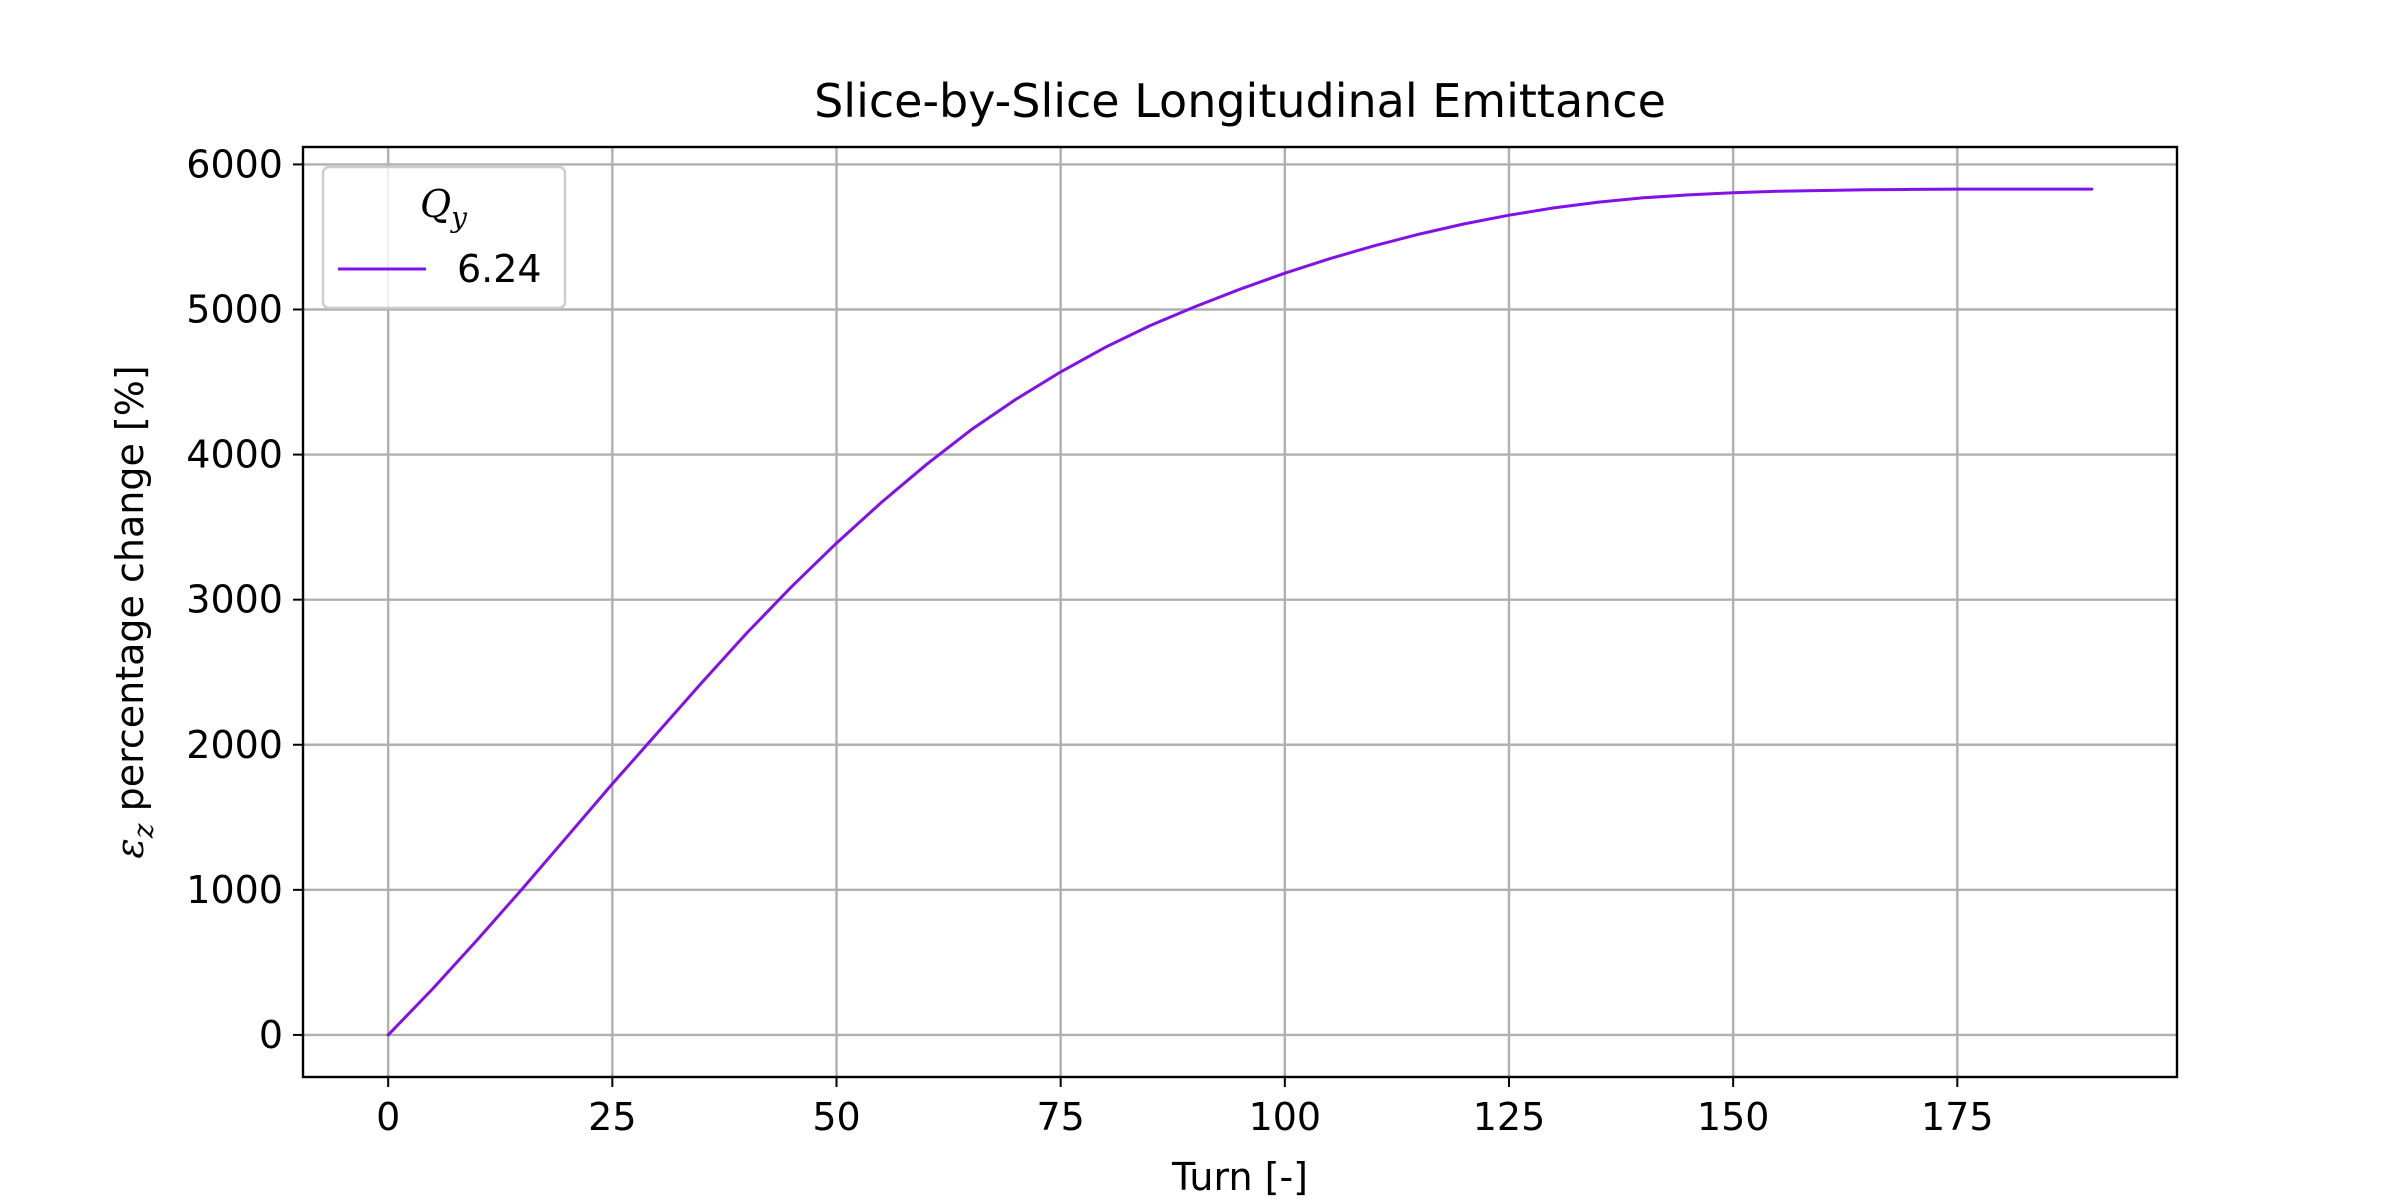 This screenshot has width=2400, height=1200. Describe the element at coordinates (1239, 1177) in the screenshot. I see `x-axis-label: Turn [-]` at that location.